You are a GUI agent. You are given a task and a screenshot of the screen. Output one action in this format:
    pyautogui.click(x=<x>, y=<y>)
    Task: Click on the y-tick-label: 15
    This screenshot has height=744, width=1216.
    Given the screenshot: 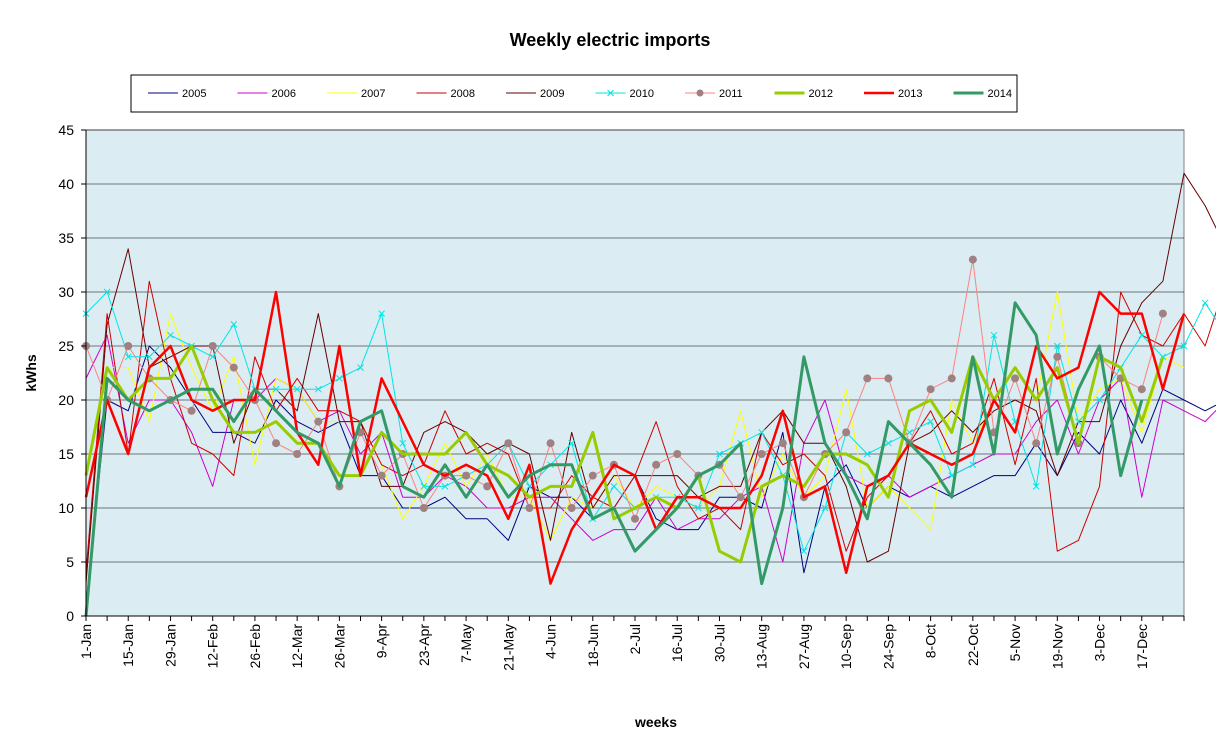 What is the action you would take?
    pyautogui.click(x=66, y=454)
    